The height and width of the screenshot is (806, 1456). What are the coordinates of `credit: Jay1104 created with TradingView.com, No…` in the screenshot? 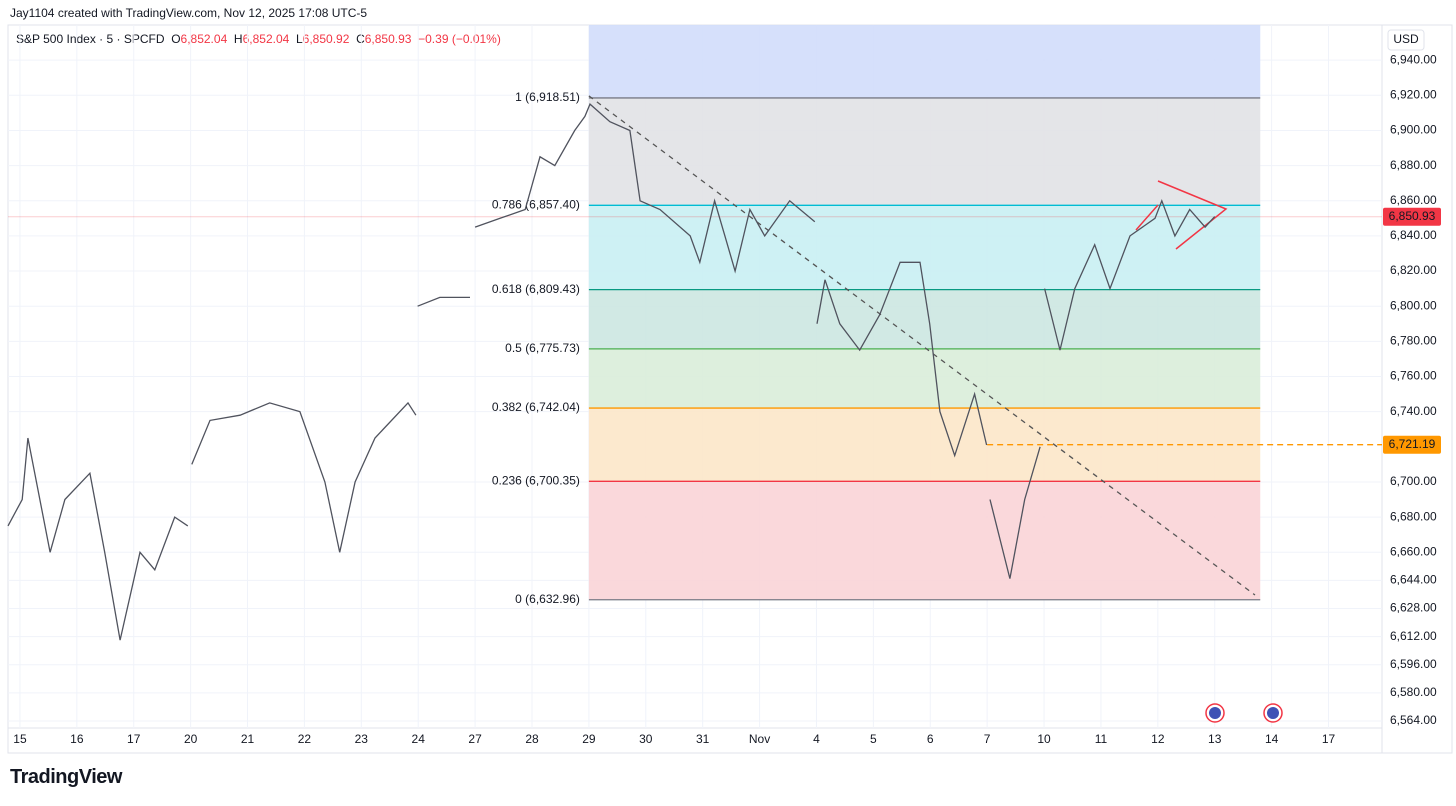 It's located at (189, 13).